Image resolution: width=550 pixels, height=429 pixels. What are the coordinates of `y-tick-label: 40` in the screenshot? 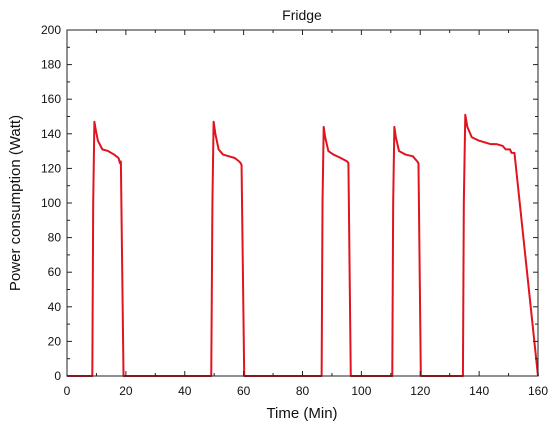 It's located at (55, 307).